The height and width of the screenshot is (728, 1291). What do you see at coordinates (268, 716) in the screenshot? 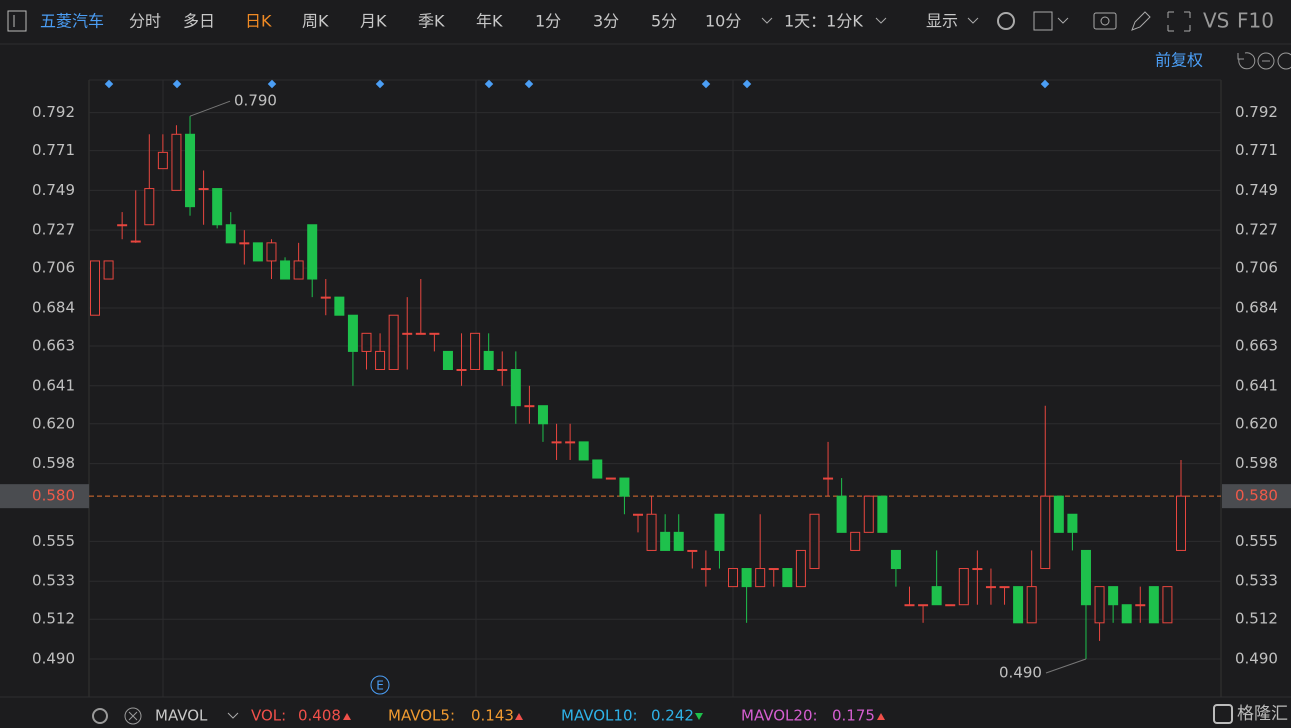
I see `indicator-label: VOL:` at bounding box center [268, 716].